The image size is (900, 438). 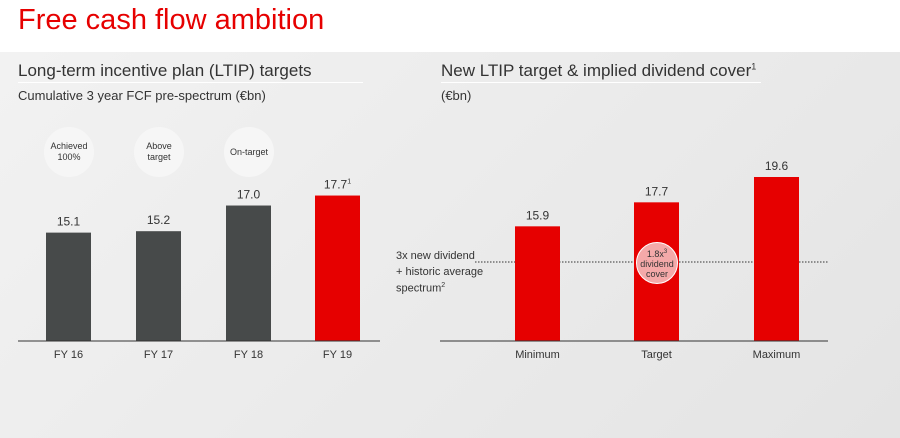 What do you see at coordinates (249, 195) in the screenshot?
I see `value-label: 17.0` at bounding box center [249, 195].